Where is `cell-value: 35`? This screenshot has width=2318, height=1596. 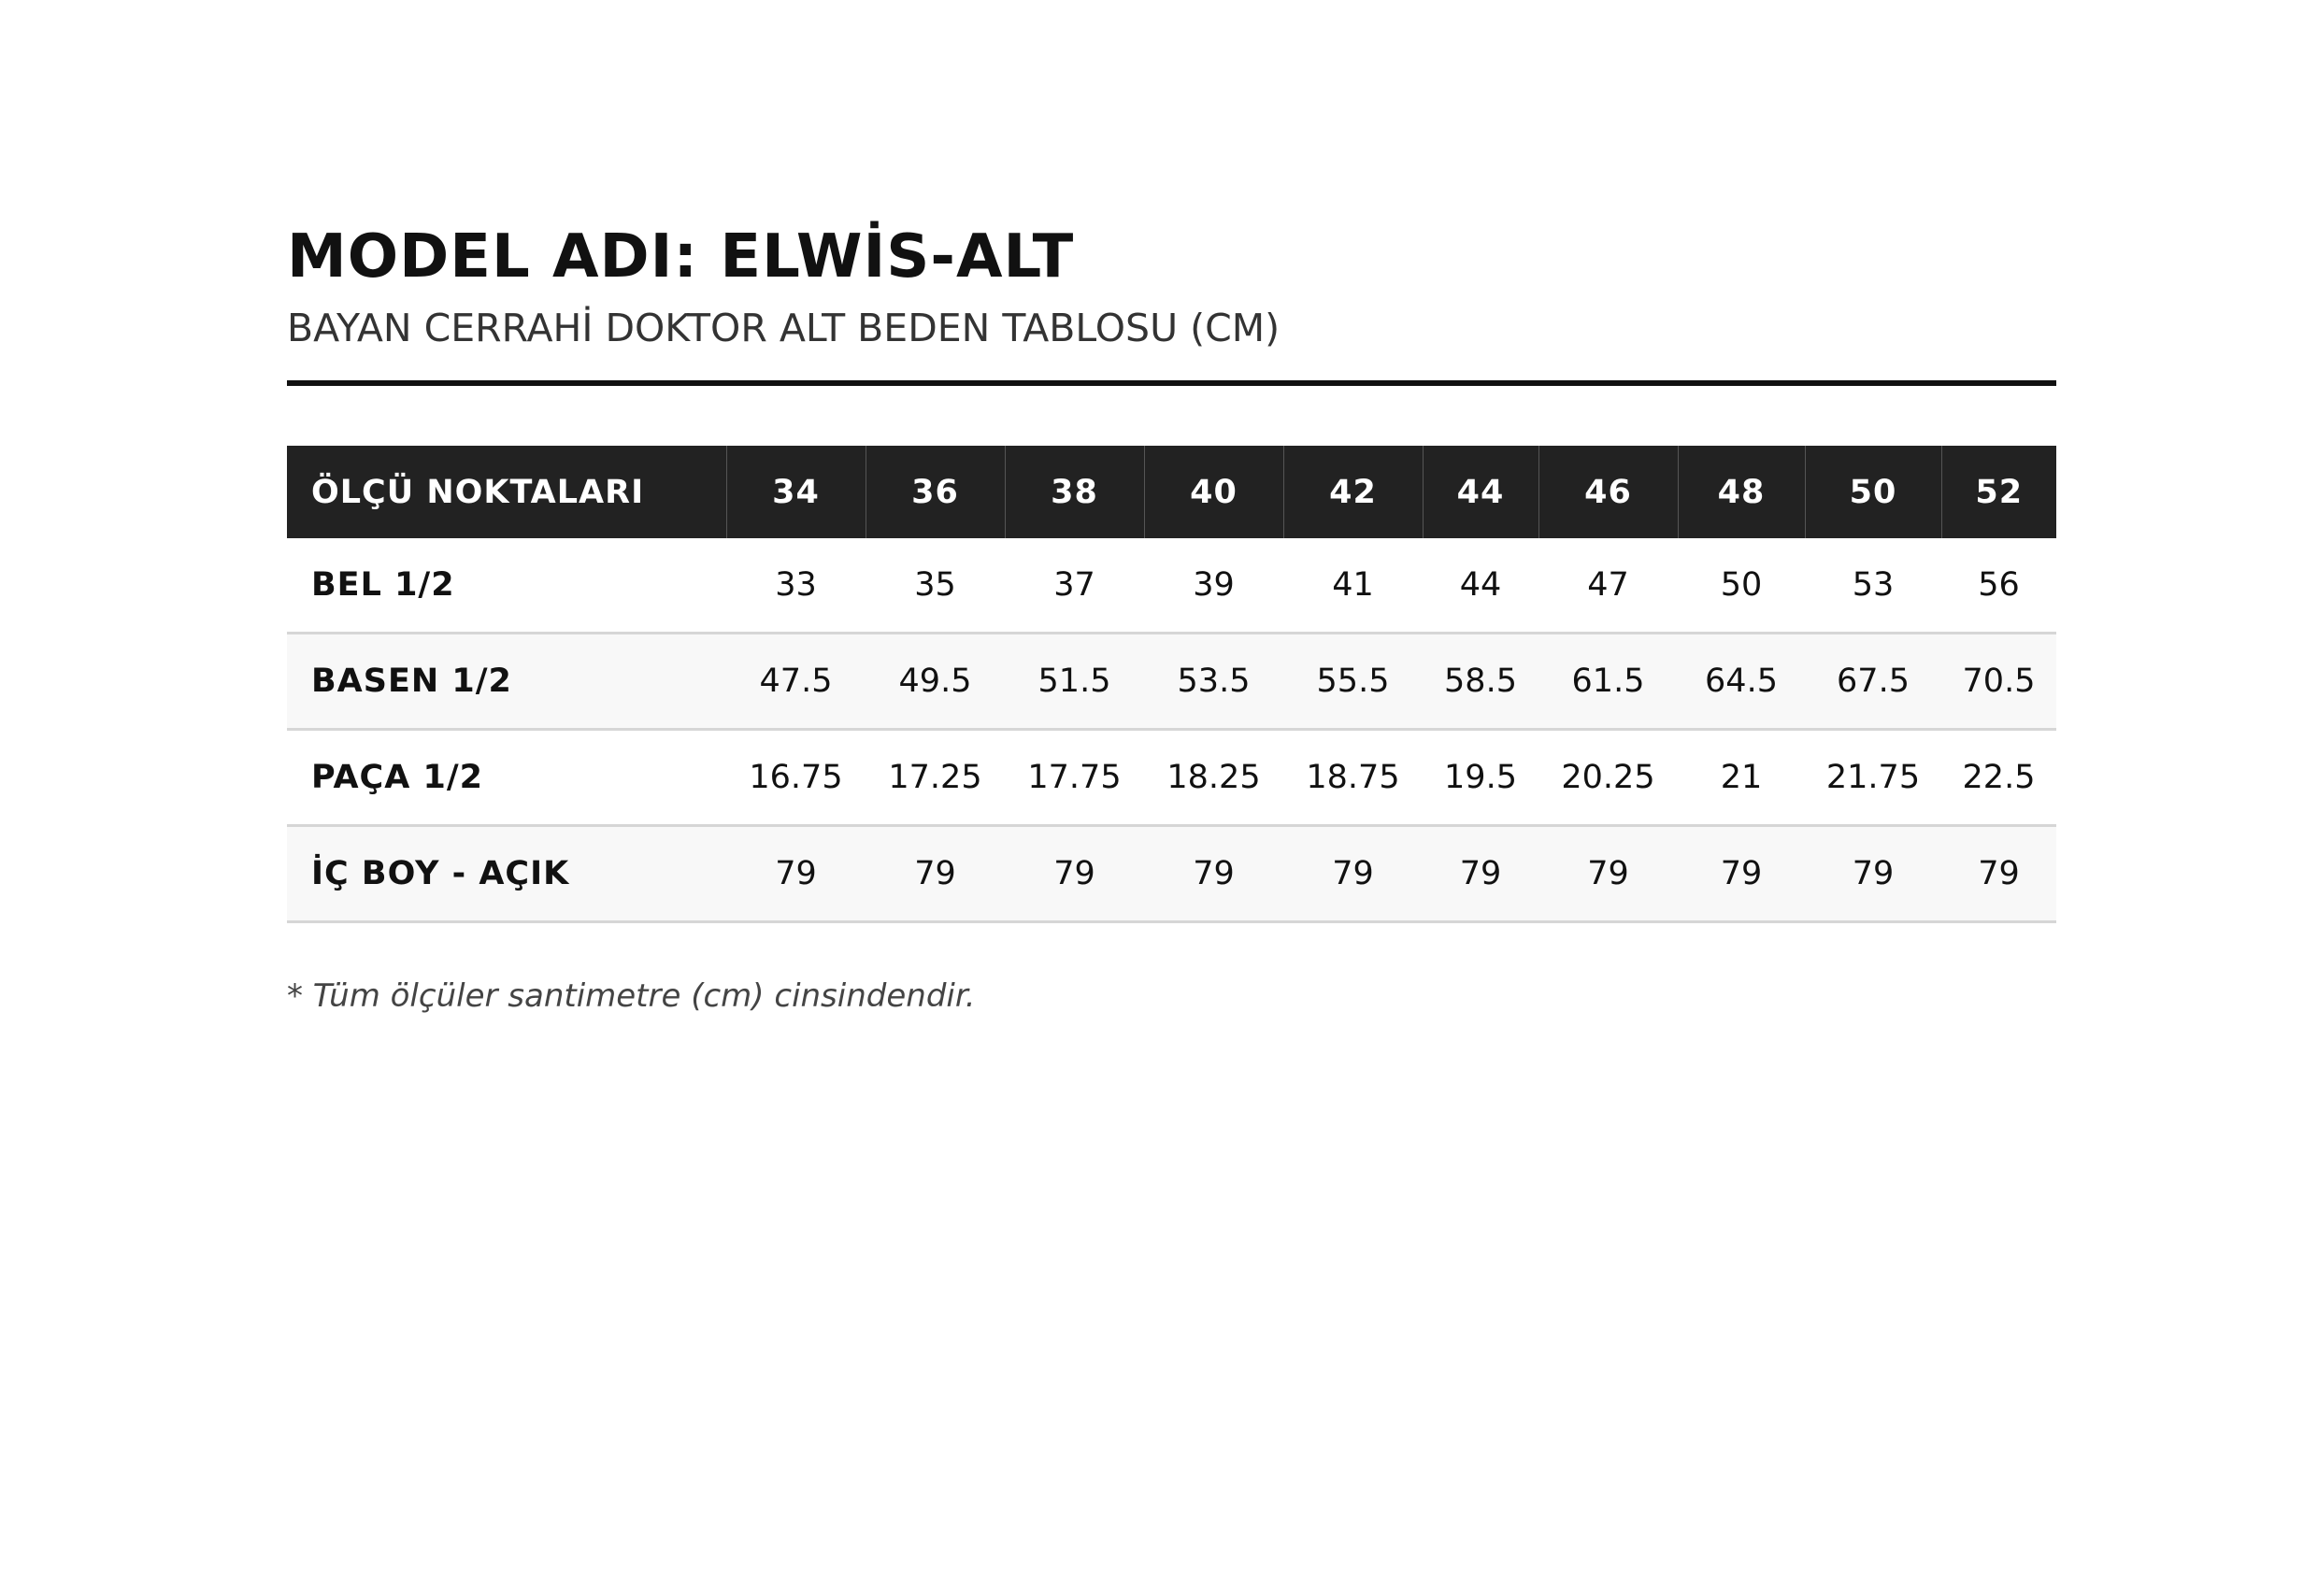 cell-value: 35 is located at coordinates (935, 586).